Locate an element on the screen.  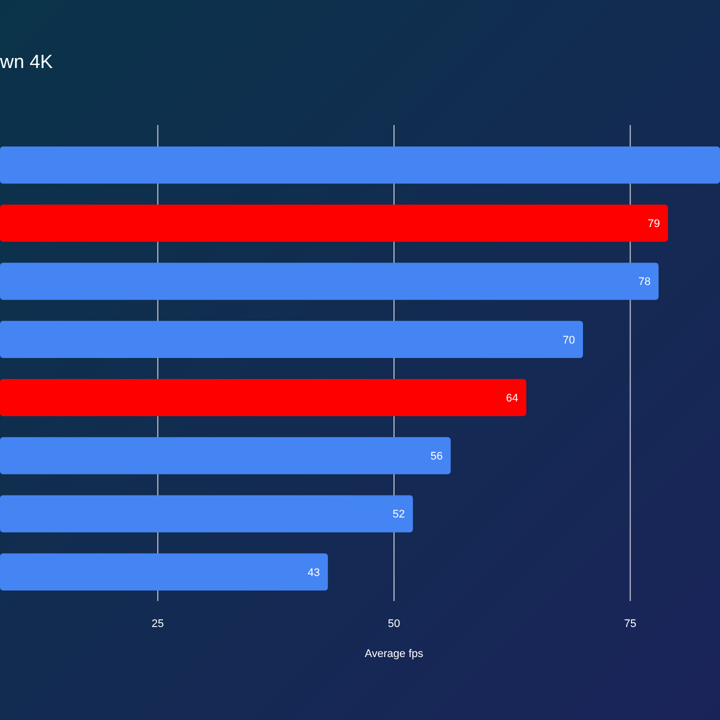
x-axis-title: Average fps is located at coordinates (394, 654).